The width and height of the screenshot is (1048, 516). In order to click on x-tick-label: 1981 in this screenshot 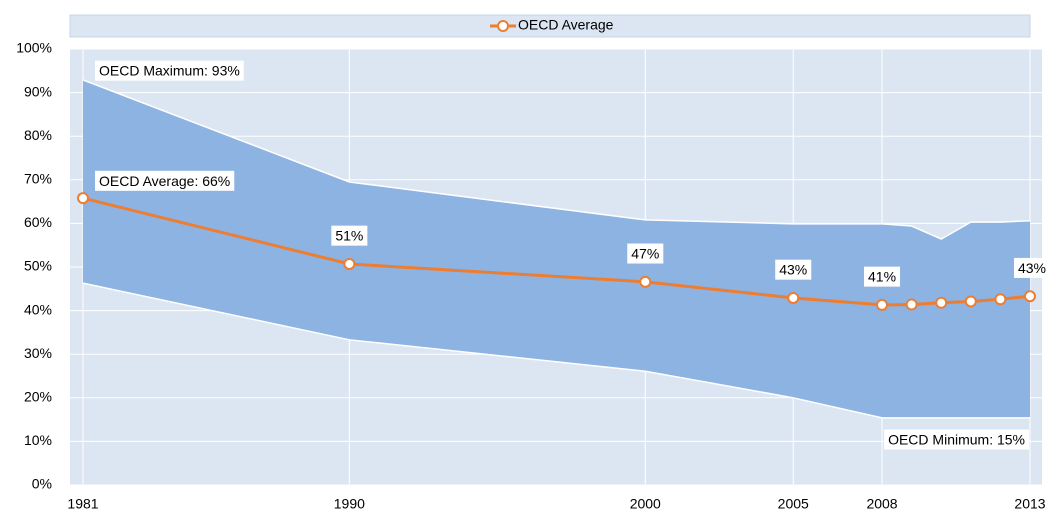, I will do `click(82, 504)`.